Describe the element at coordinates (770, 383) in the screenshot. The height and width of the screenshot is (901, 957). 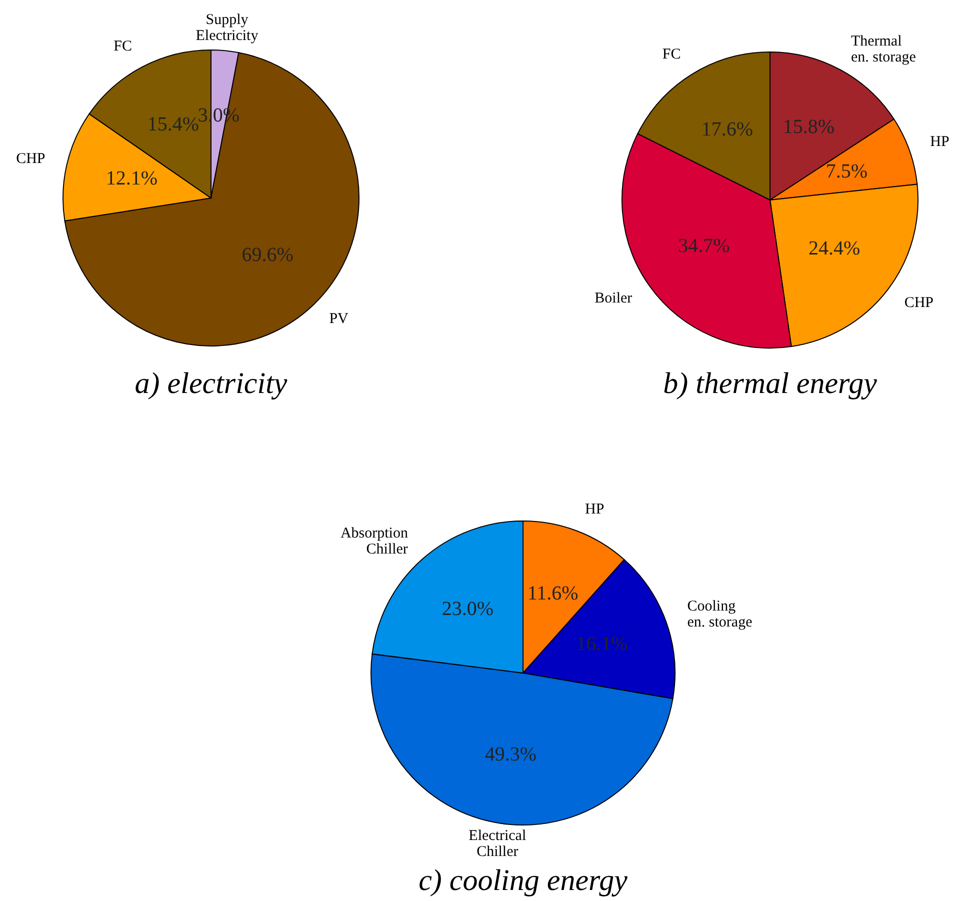
I see `text: b) thermal energy` at that location.